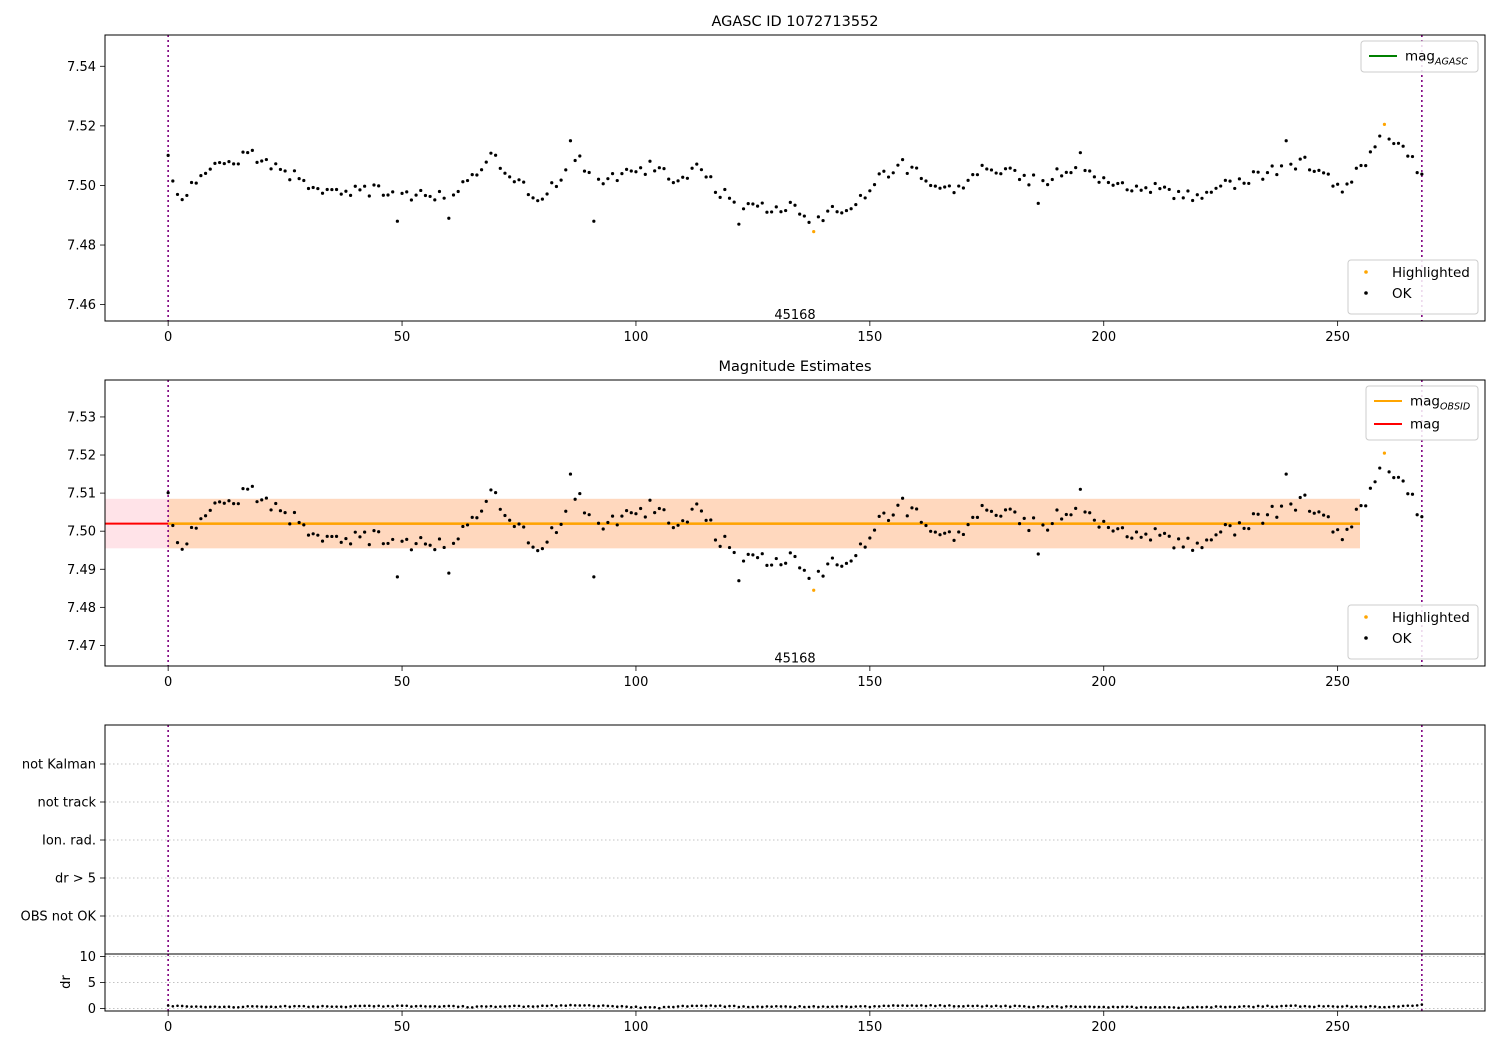 The width and height of the screenshot is (1500, 1050). Describe the element at coordinates (1103, 337) in the screenshot. I see `agasc-xtick-label: 200` at that location.